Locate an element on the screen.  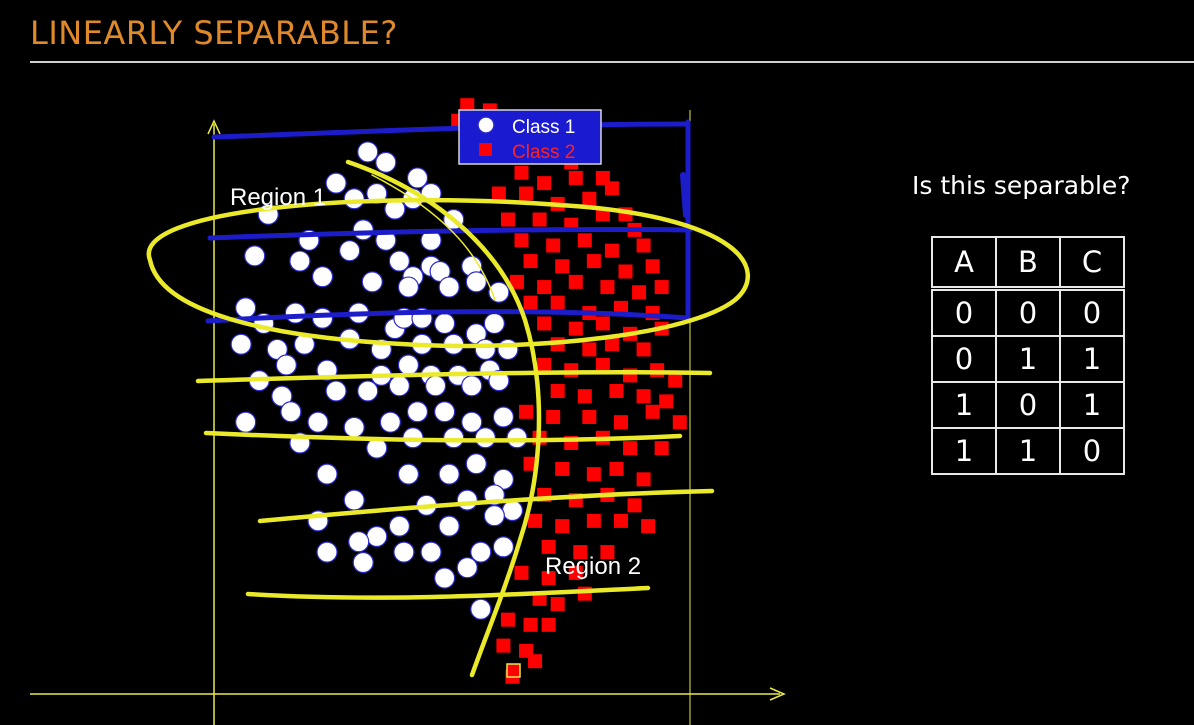
table-header-row: A B C is located at coordinates (1028, 263).